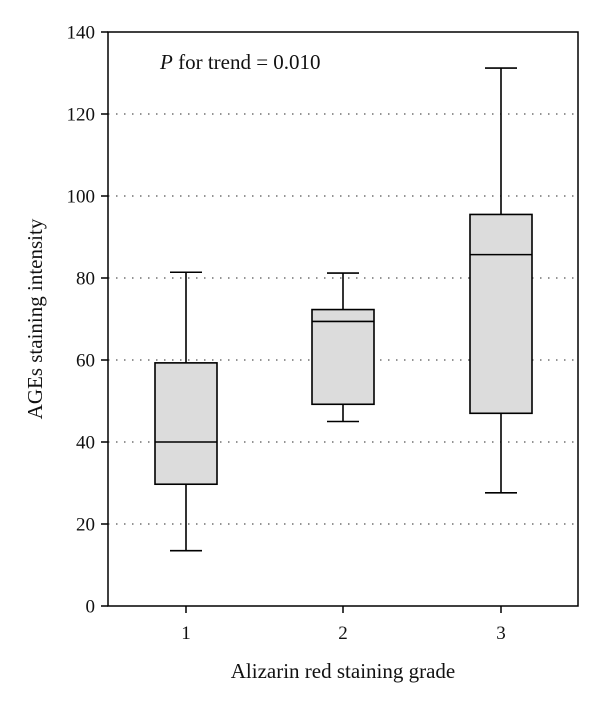 Image resolution: width=600 pixels, height=705 pixels. What do you see at coordinates (81, 33) in the screenshot?
I see `y-tick-label-140: 140` at bounding box center [81, 33].